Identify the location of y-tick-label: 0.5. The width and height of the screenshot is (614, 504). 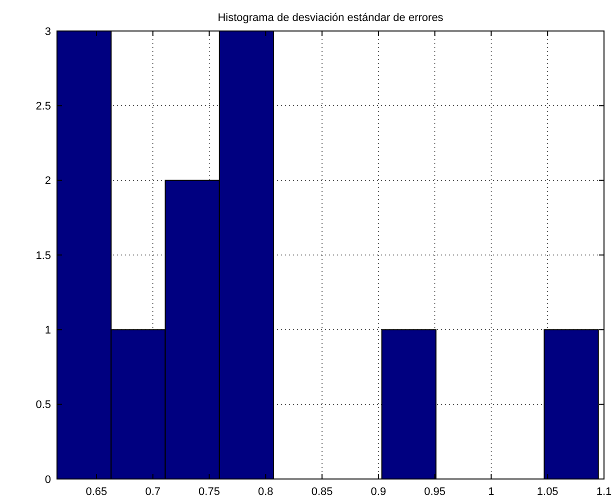
(43, 405).